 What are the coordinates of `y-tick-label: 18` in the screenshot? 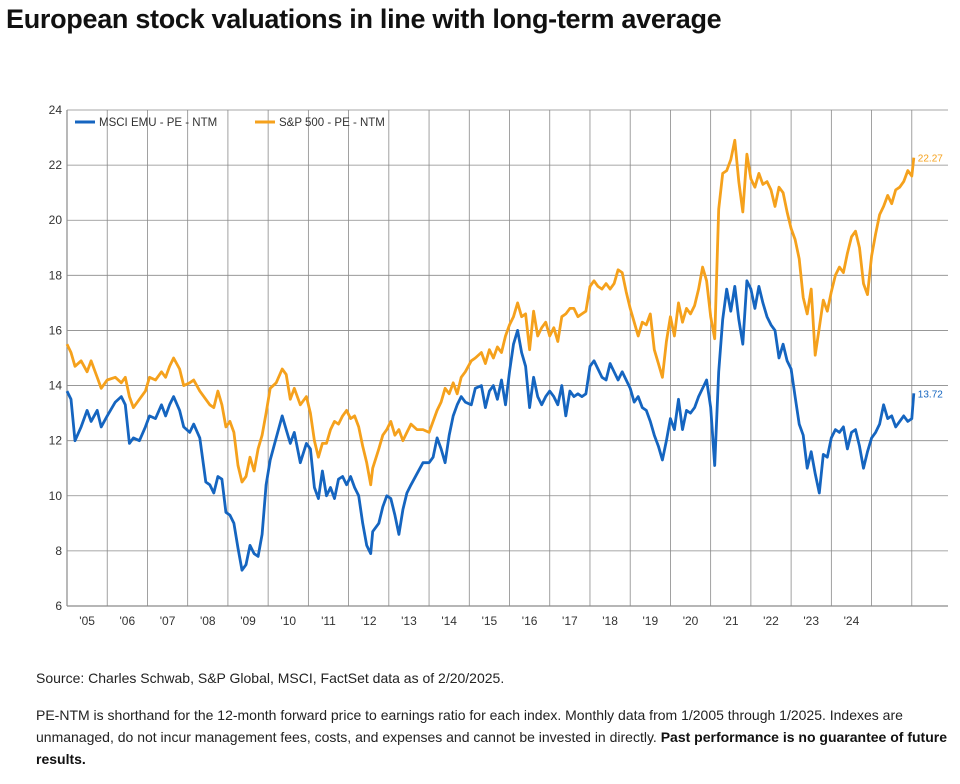 It's located at (56, 275).